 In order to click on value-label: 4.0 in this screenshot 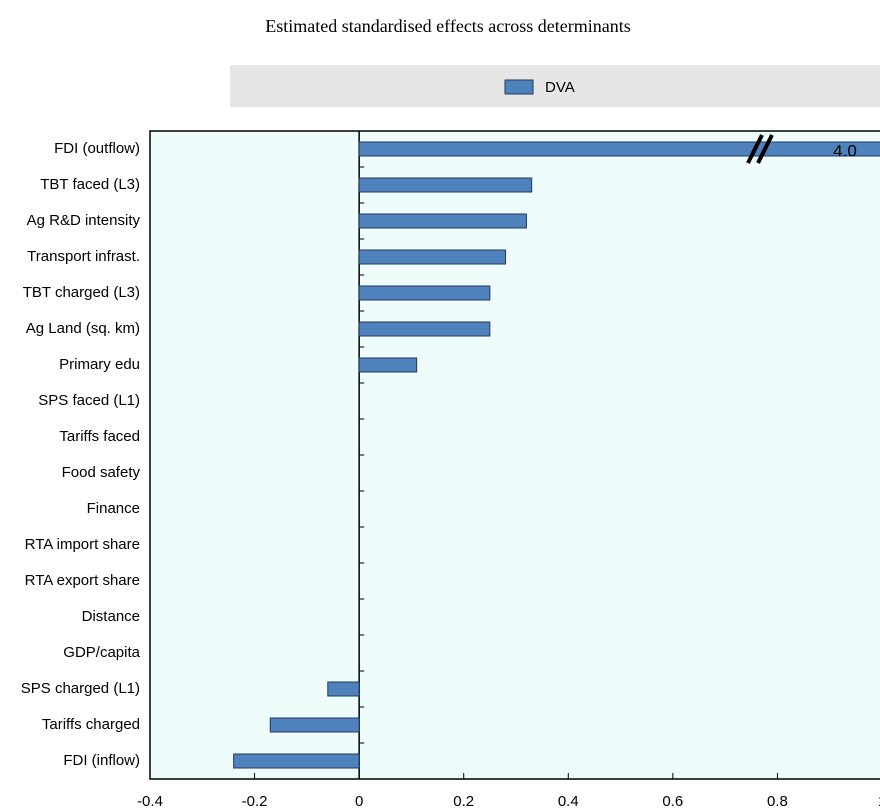, I will do `click(845, 150)`.